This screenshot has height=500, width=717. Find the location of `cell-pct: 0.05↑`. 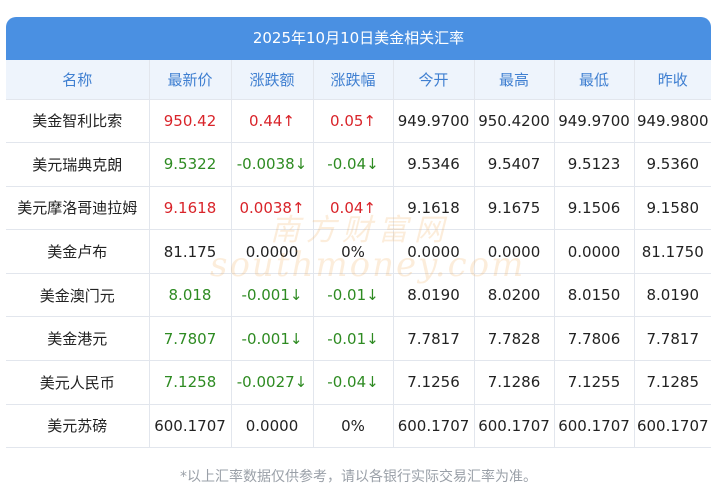

cell-pct: 0.05↑ is located at coordinates (353, 121).